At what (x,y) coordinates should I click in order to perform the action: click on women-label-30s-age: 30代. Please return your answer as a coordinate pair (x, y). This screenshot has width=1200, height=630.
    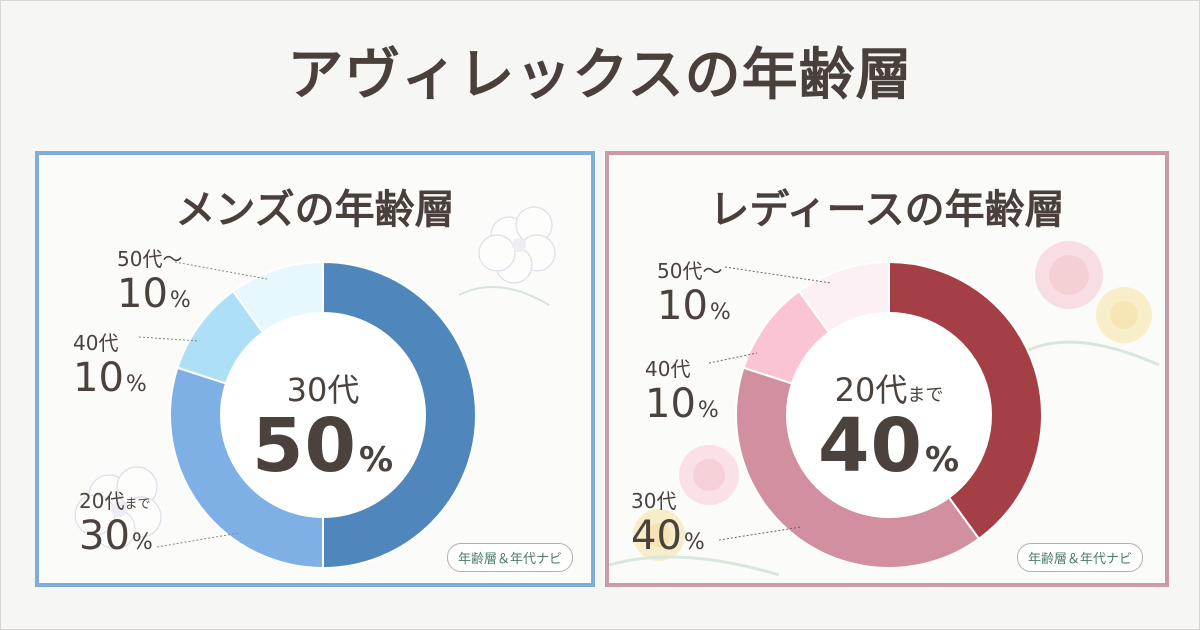
    Looking at the image, I should click on (654, 501).